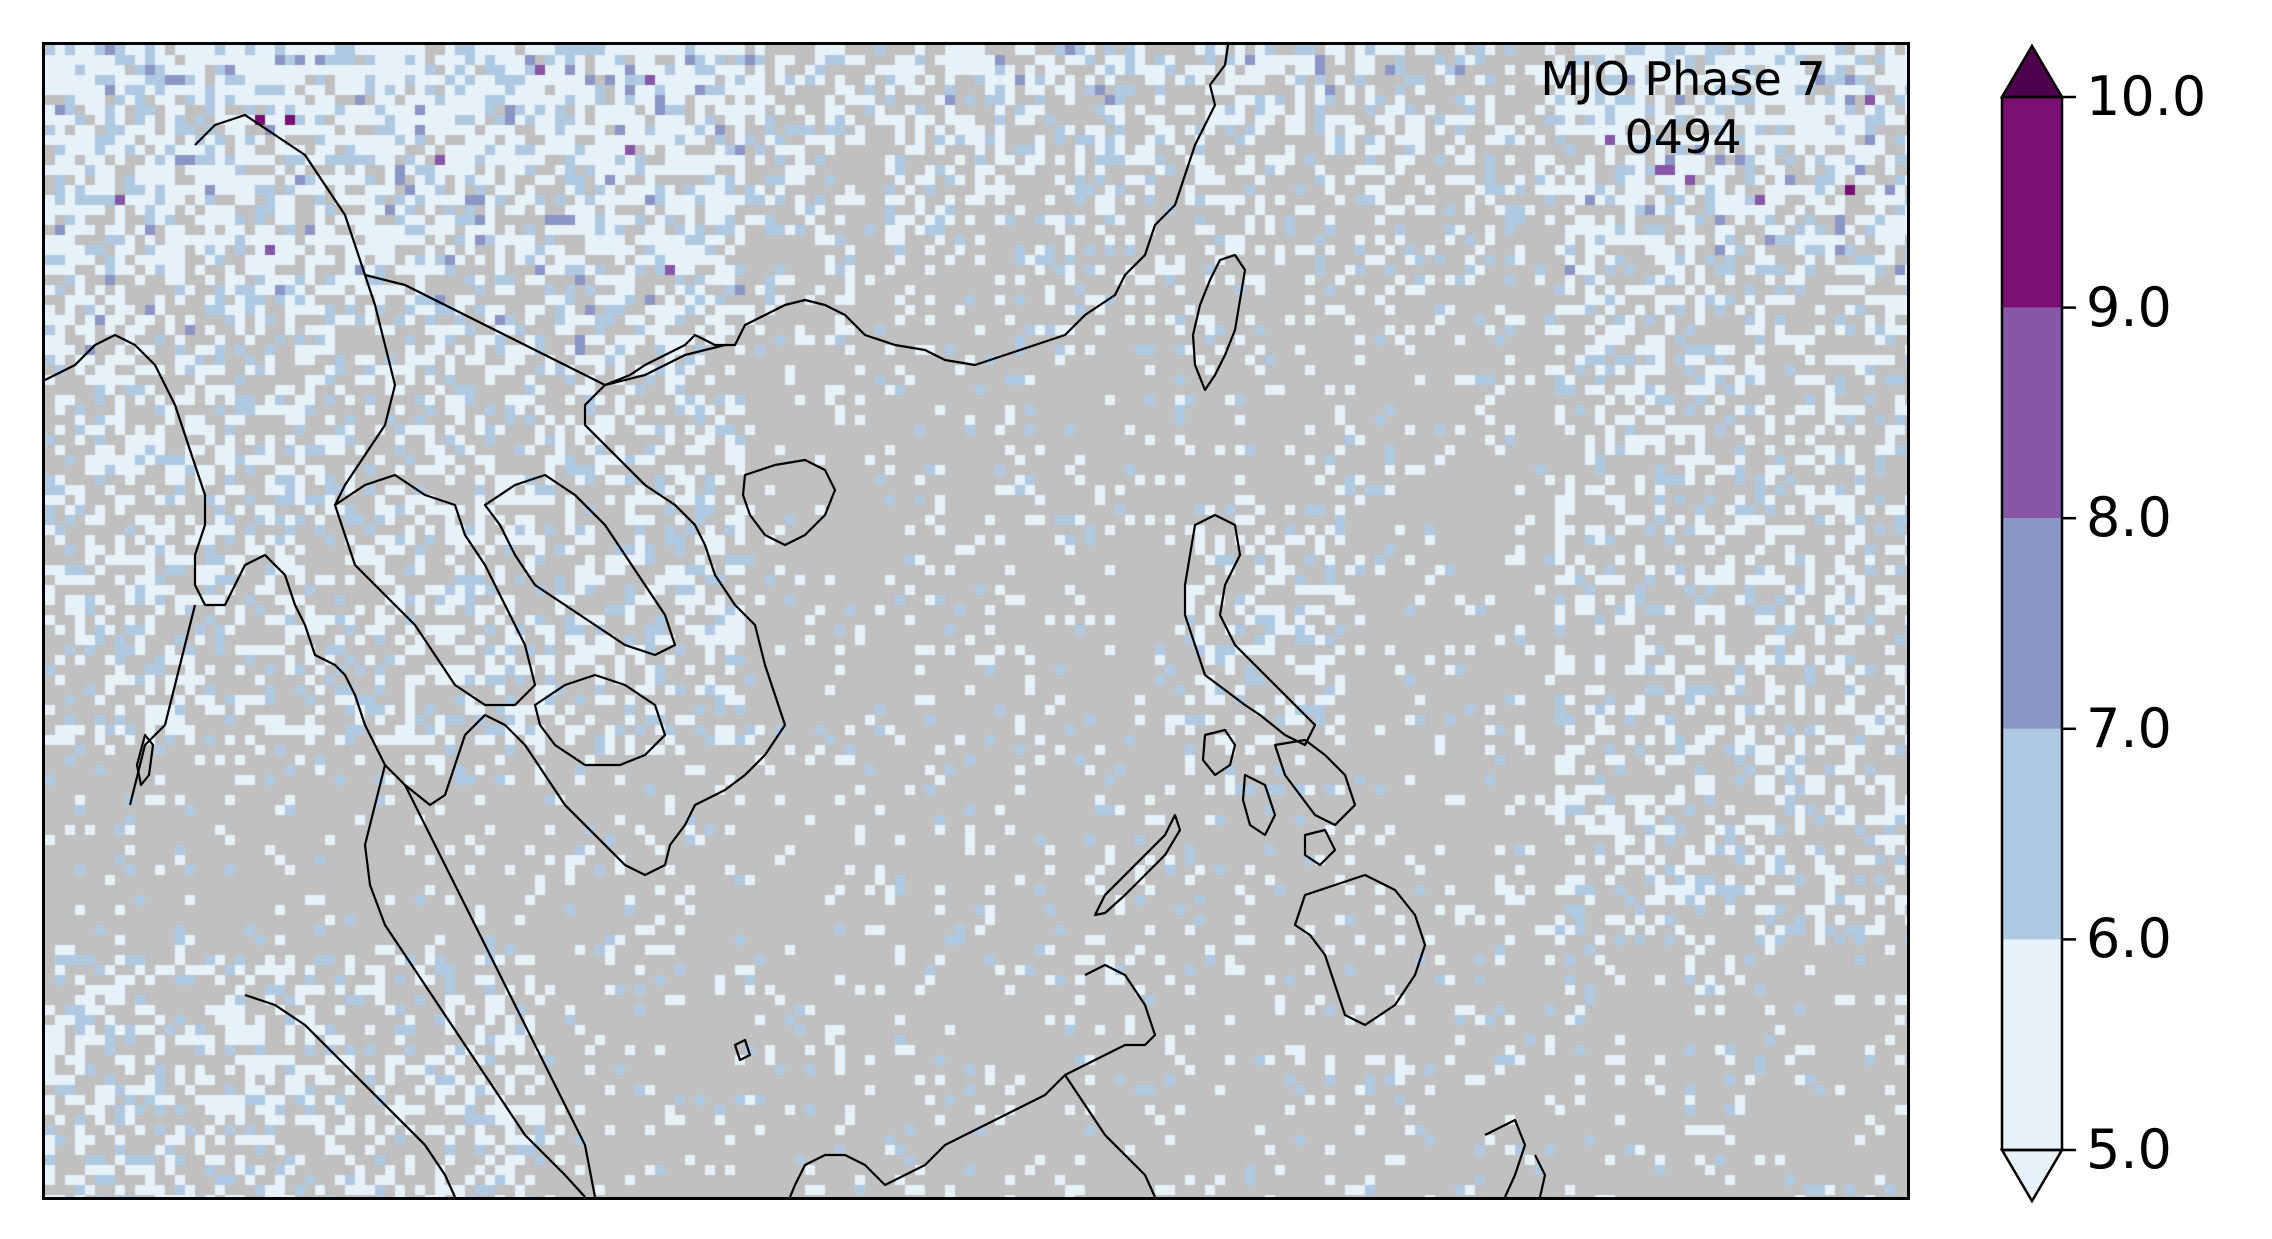 The height and width of the screenshot is (1239, 2272). I want to click on coastline-sumatra, so click(350, 1095).